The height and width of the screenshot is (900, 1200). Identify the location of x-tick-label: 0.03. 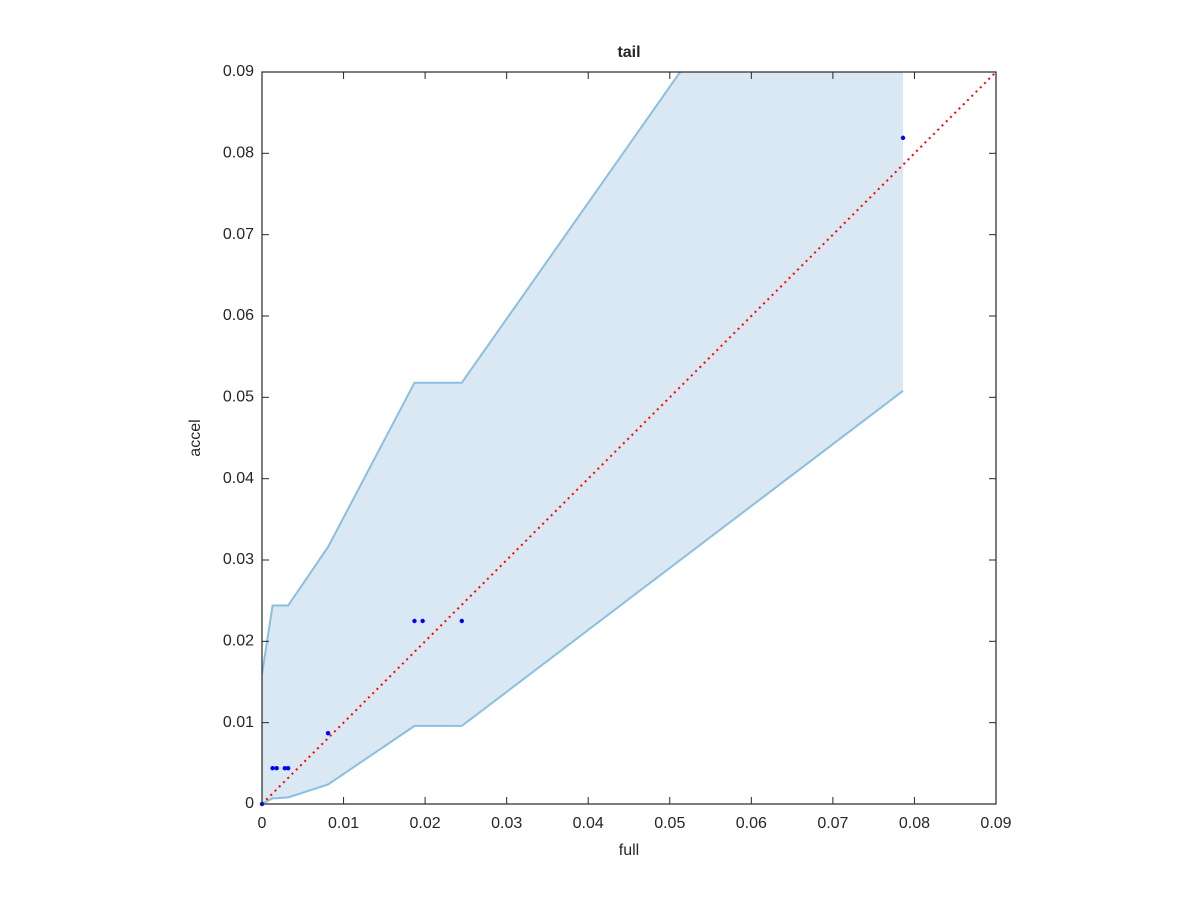
(506, 823).